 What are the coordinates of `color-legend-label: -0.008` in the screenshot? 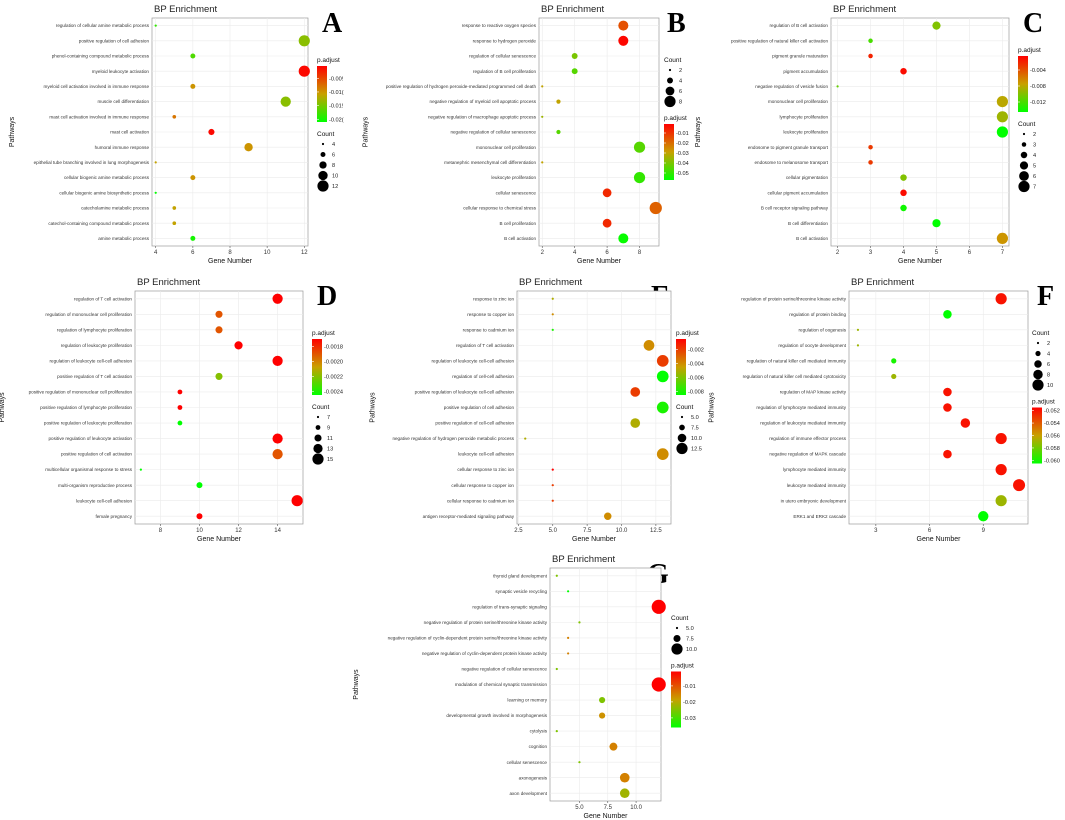 It's located at (696, 393).